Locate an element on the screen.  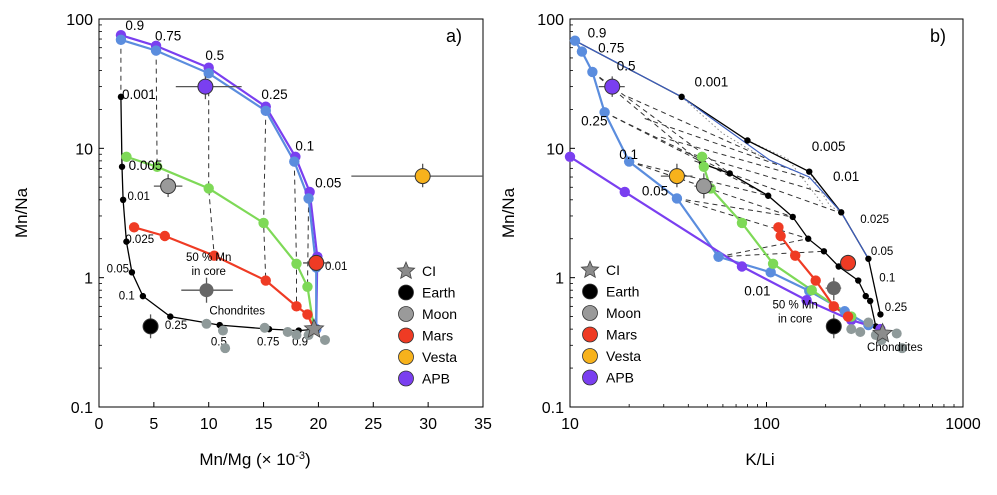
tie-lines-b is located at coordinates (717, 164).